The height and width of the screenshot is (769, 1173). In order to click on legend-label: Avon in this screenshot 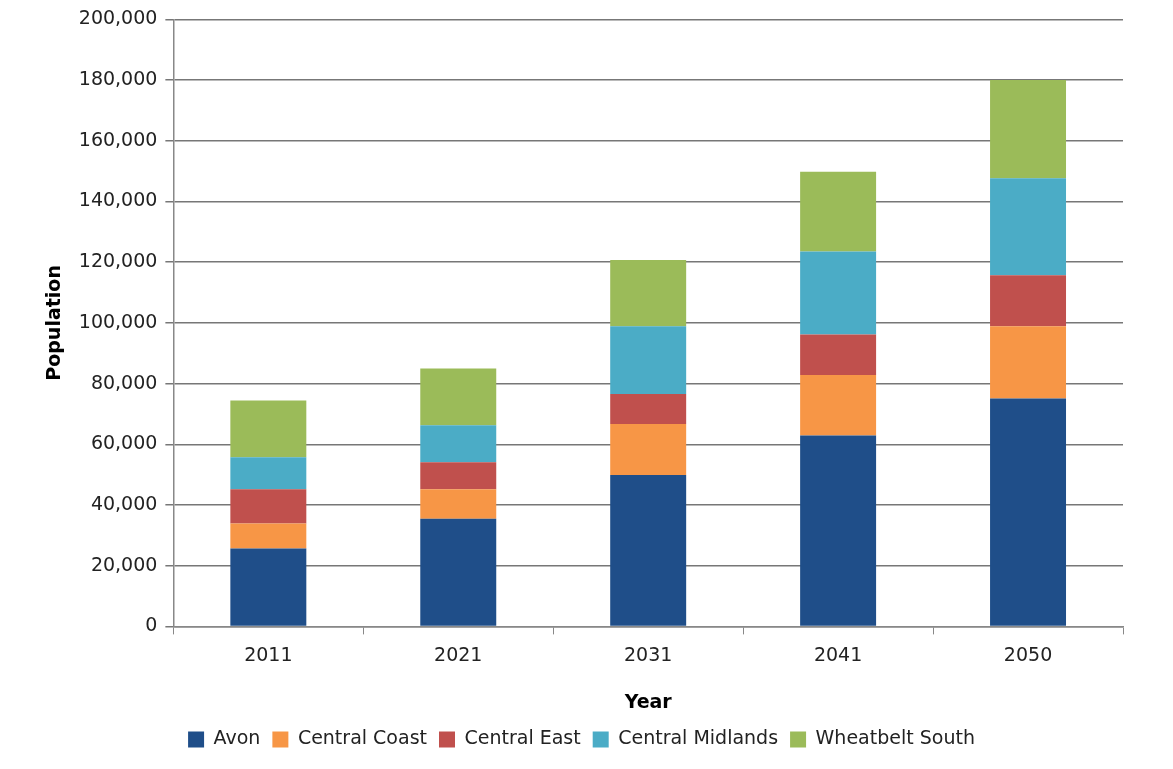, I will do `click(237, 737)`.